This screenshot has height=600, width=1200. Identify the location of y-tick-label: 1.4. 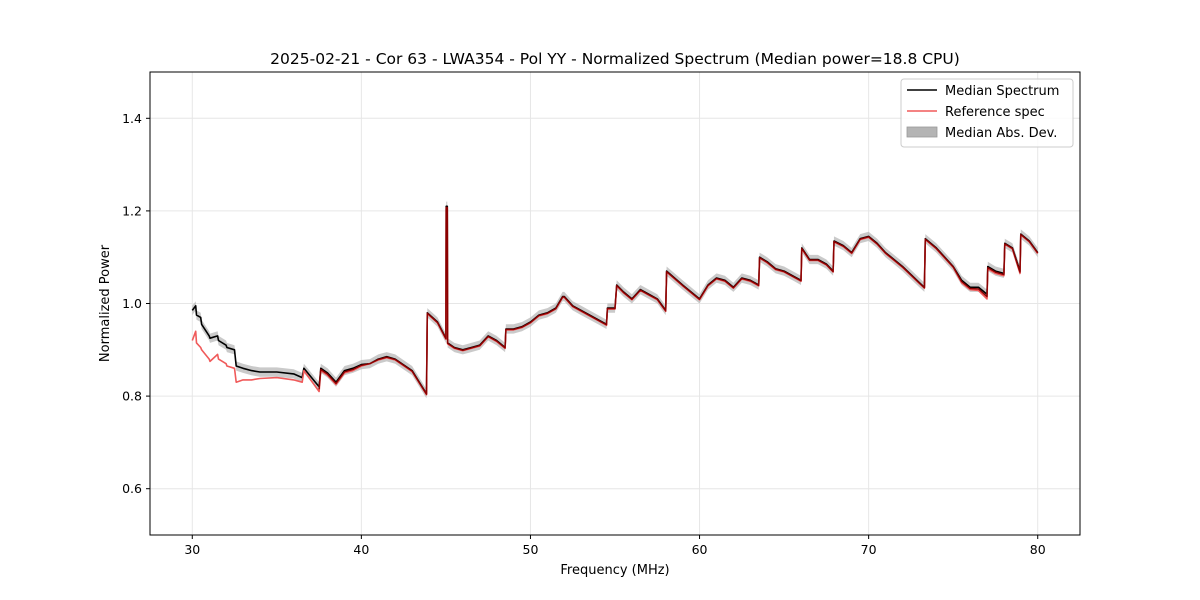
(132, 118).